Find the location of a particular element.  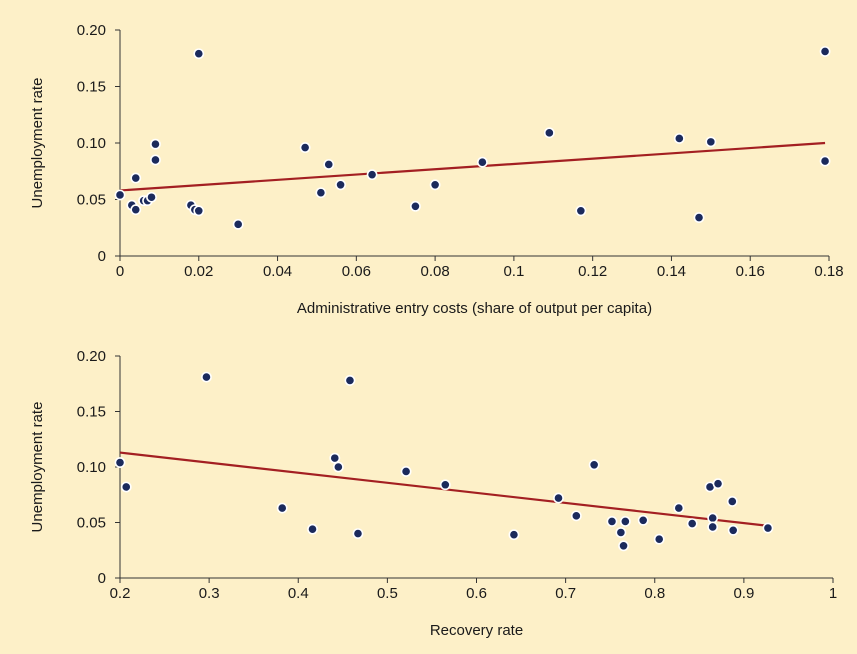

x-axis-title: Recovery rate is located at coordinates (476, 630).